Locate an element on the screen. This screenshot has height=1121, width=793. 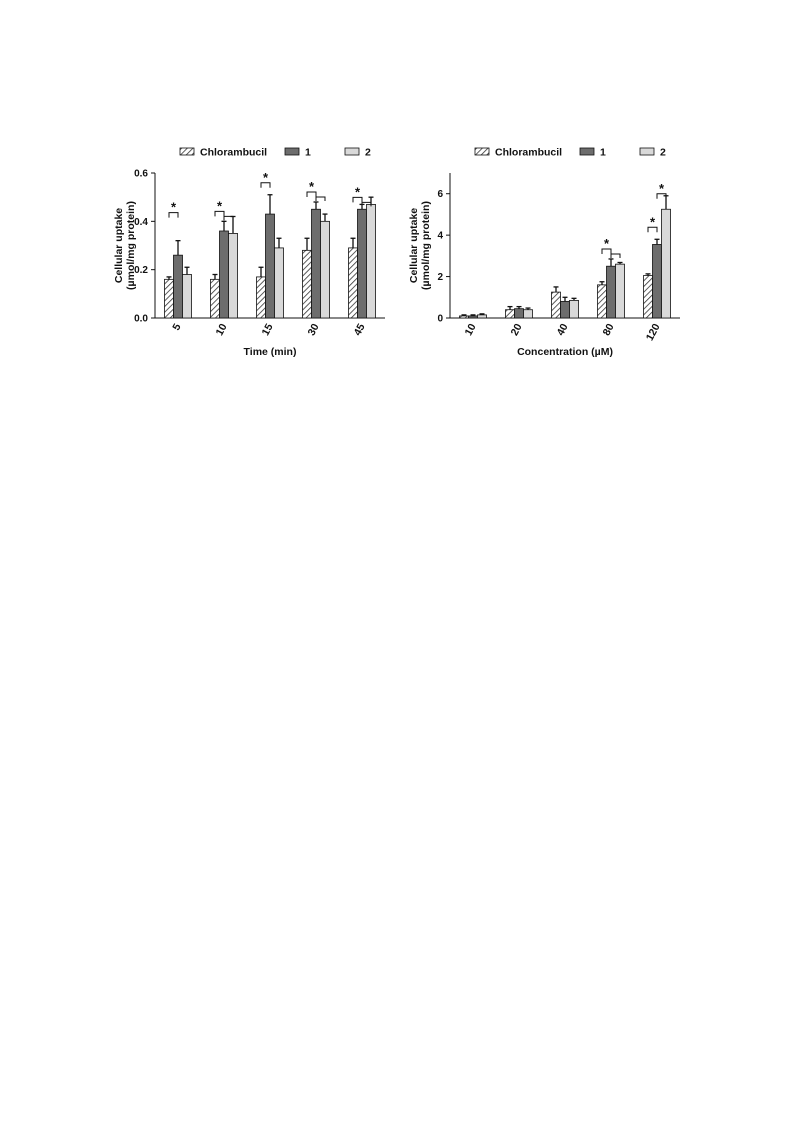
chartB-bar-80-s1 is located at coordinates (611, 292).